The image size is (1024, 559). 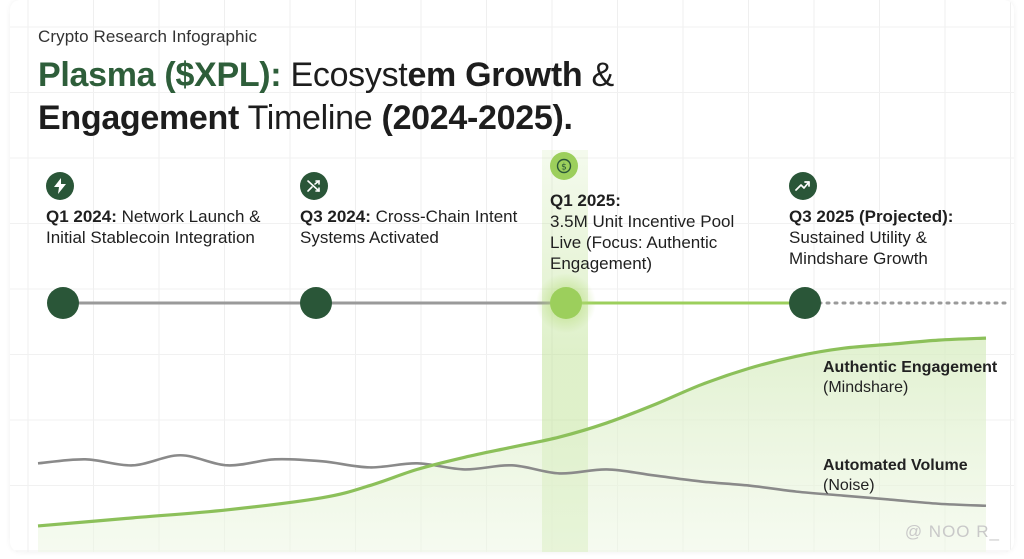 What do you see at coordinates (63, 303) in the screenshot?
I see `milestone-node-q1-2024` at bounding box center [63, 303].